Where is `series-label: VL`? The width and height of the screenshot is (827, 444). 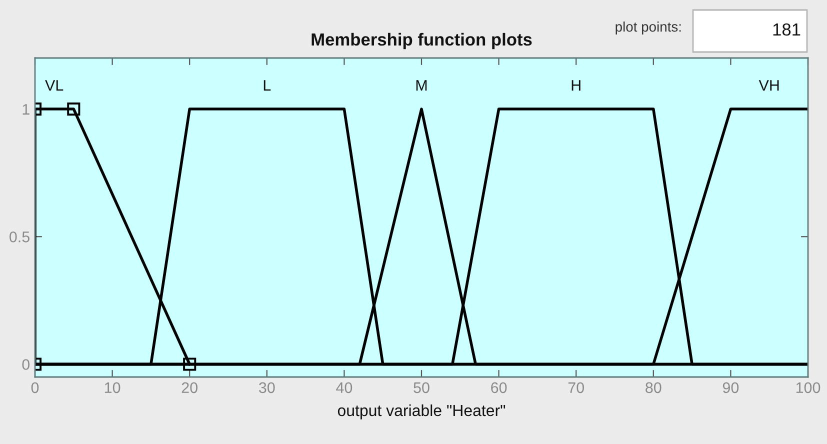 series-label: VL is located at coordinates (54, 85).